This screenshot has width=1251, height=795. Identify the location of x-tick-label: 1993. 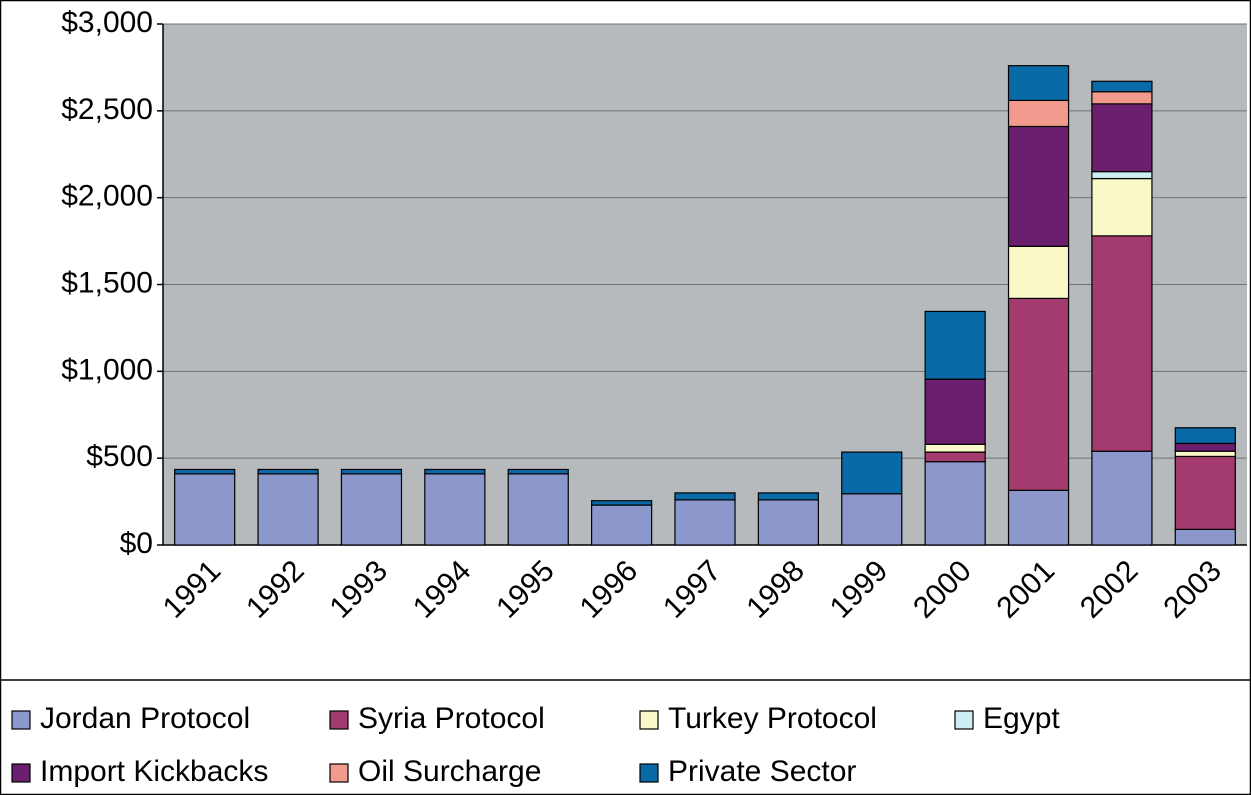
(358, 589).